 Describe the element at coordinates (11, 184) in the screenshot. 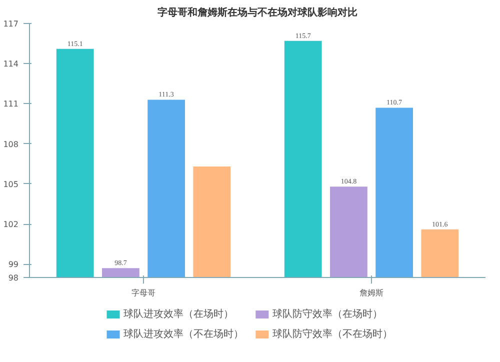

I see `y-tick-label: 105` at that location.